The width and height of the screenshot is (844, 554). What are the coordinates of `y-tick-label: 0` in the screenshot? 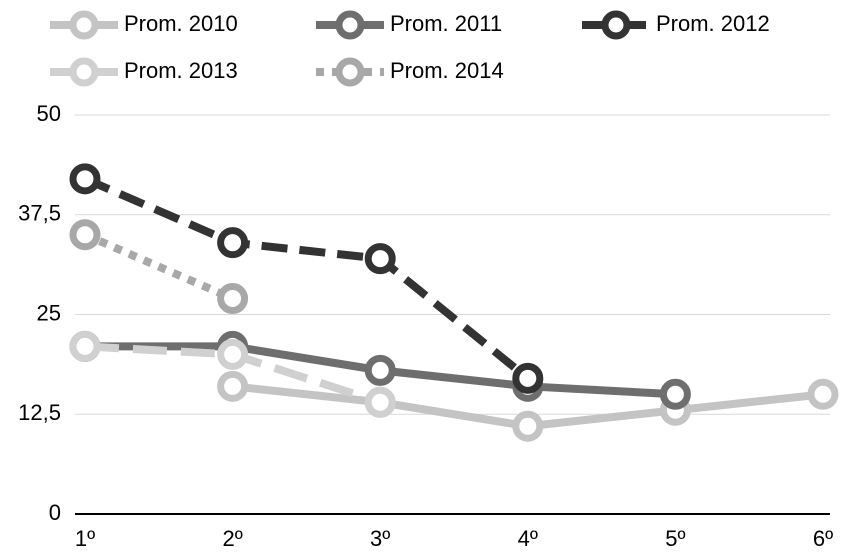 It's located at (55, 512).